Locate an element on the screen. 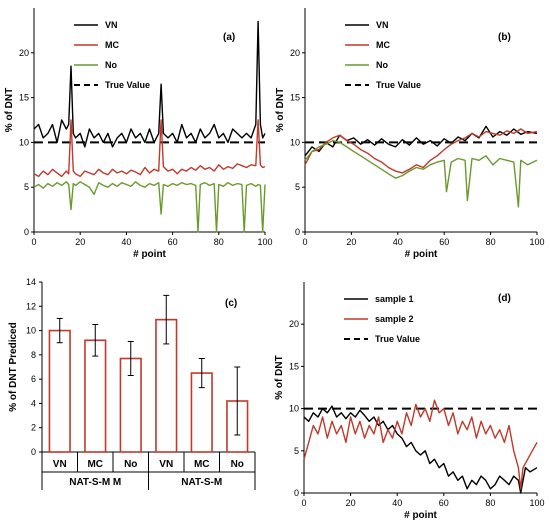  panel-label: (a) is located at coordinates (229, 37).